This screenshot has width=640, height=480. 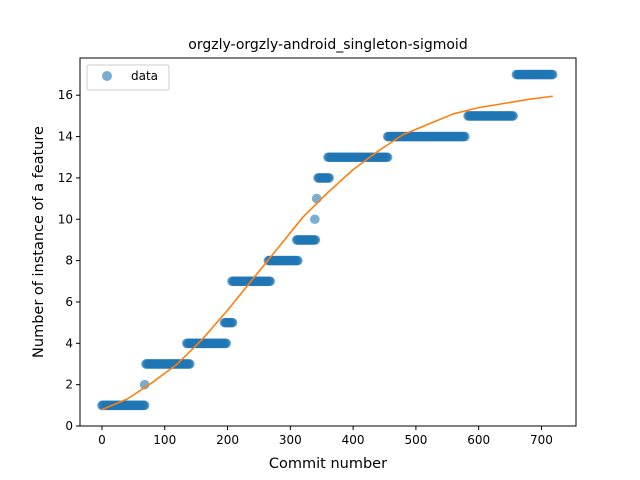 I want to click on x-tick-label: 100, so click(x=164, y=440).